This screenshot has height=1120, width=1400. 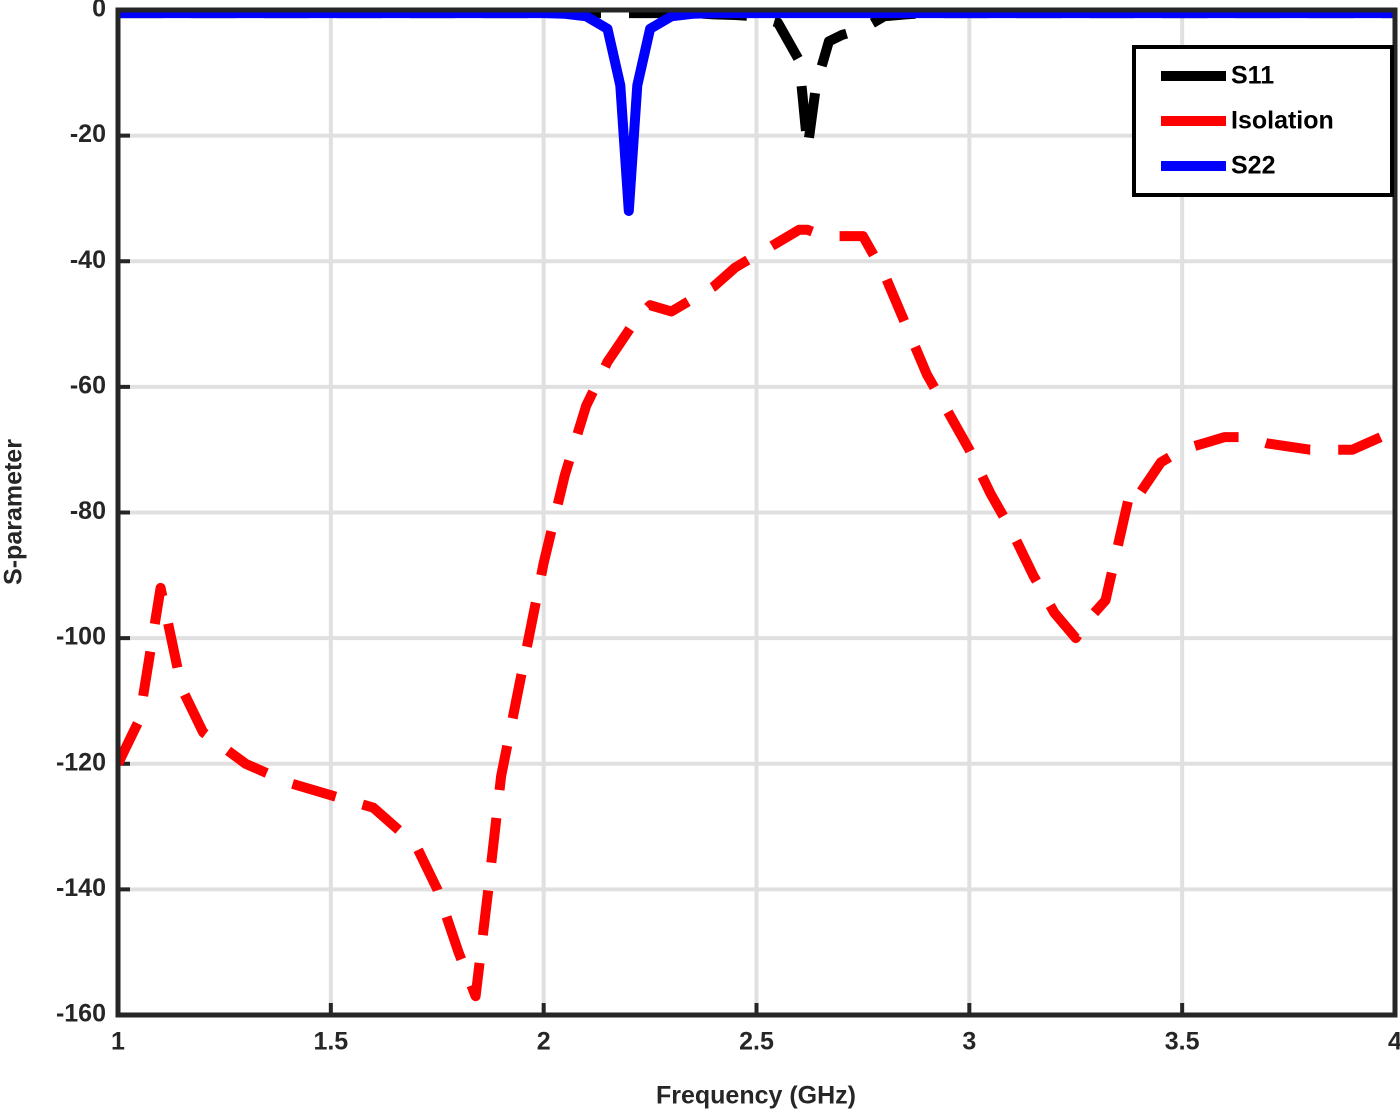 I want to click on x-tick-label: 1, so click(x=118, y=1042).